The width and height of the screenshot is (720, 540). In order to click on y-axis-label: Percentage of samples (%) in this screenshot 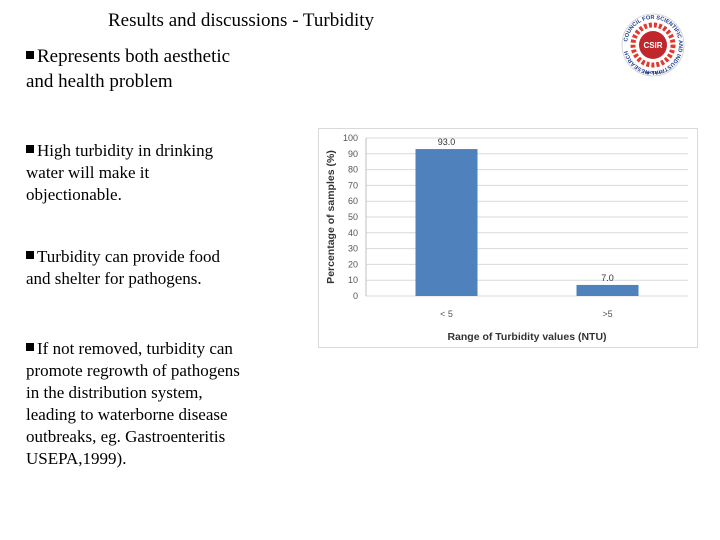, I will do `click(331, 217)`.